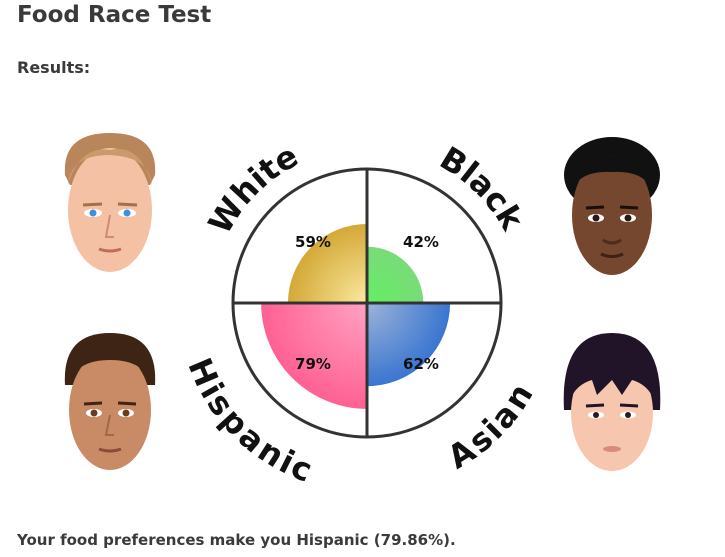 Image resolution: width=725 pixels, height=557 pixels. What do you see at coordinates (313, 364) in the screenshot?
I see `value-label-hispanic: 79%` at bounding box center [313, 364].